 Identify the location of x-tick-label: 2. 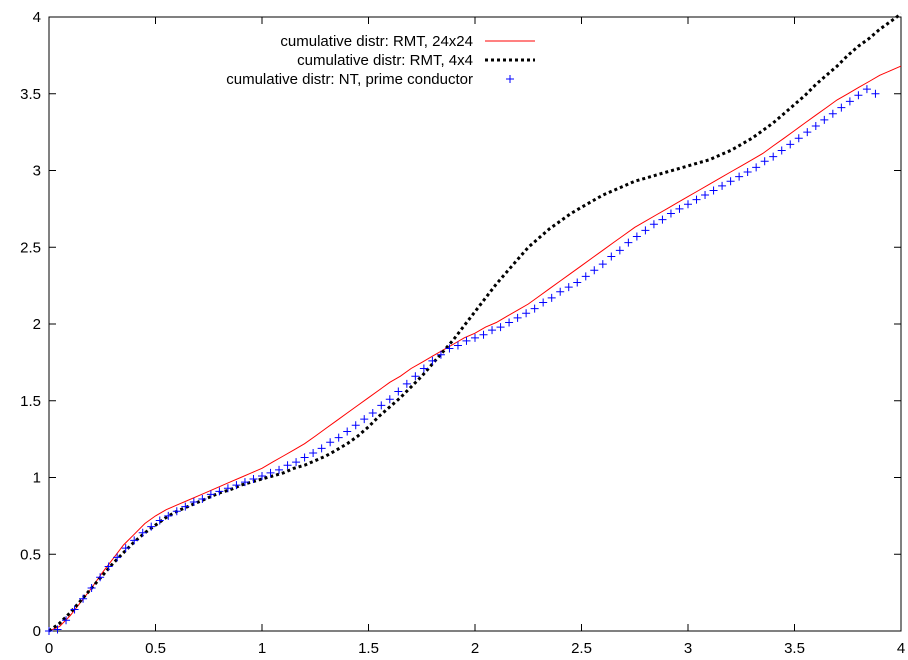
(475, 648).